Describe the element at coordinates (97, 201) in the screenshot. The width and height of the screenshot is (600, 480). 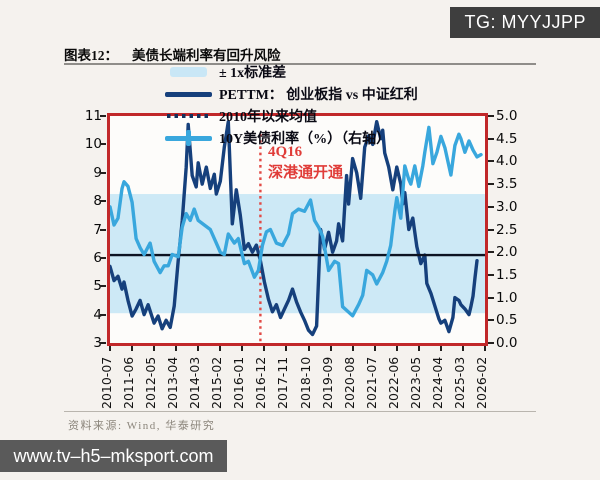
I see `left-axis-tick-label: 8` at that location.